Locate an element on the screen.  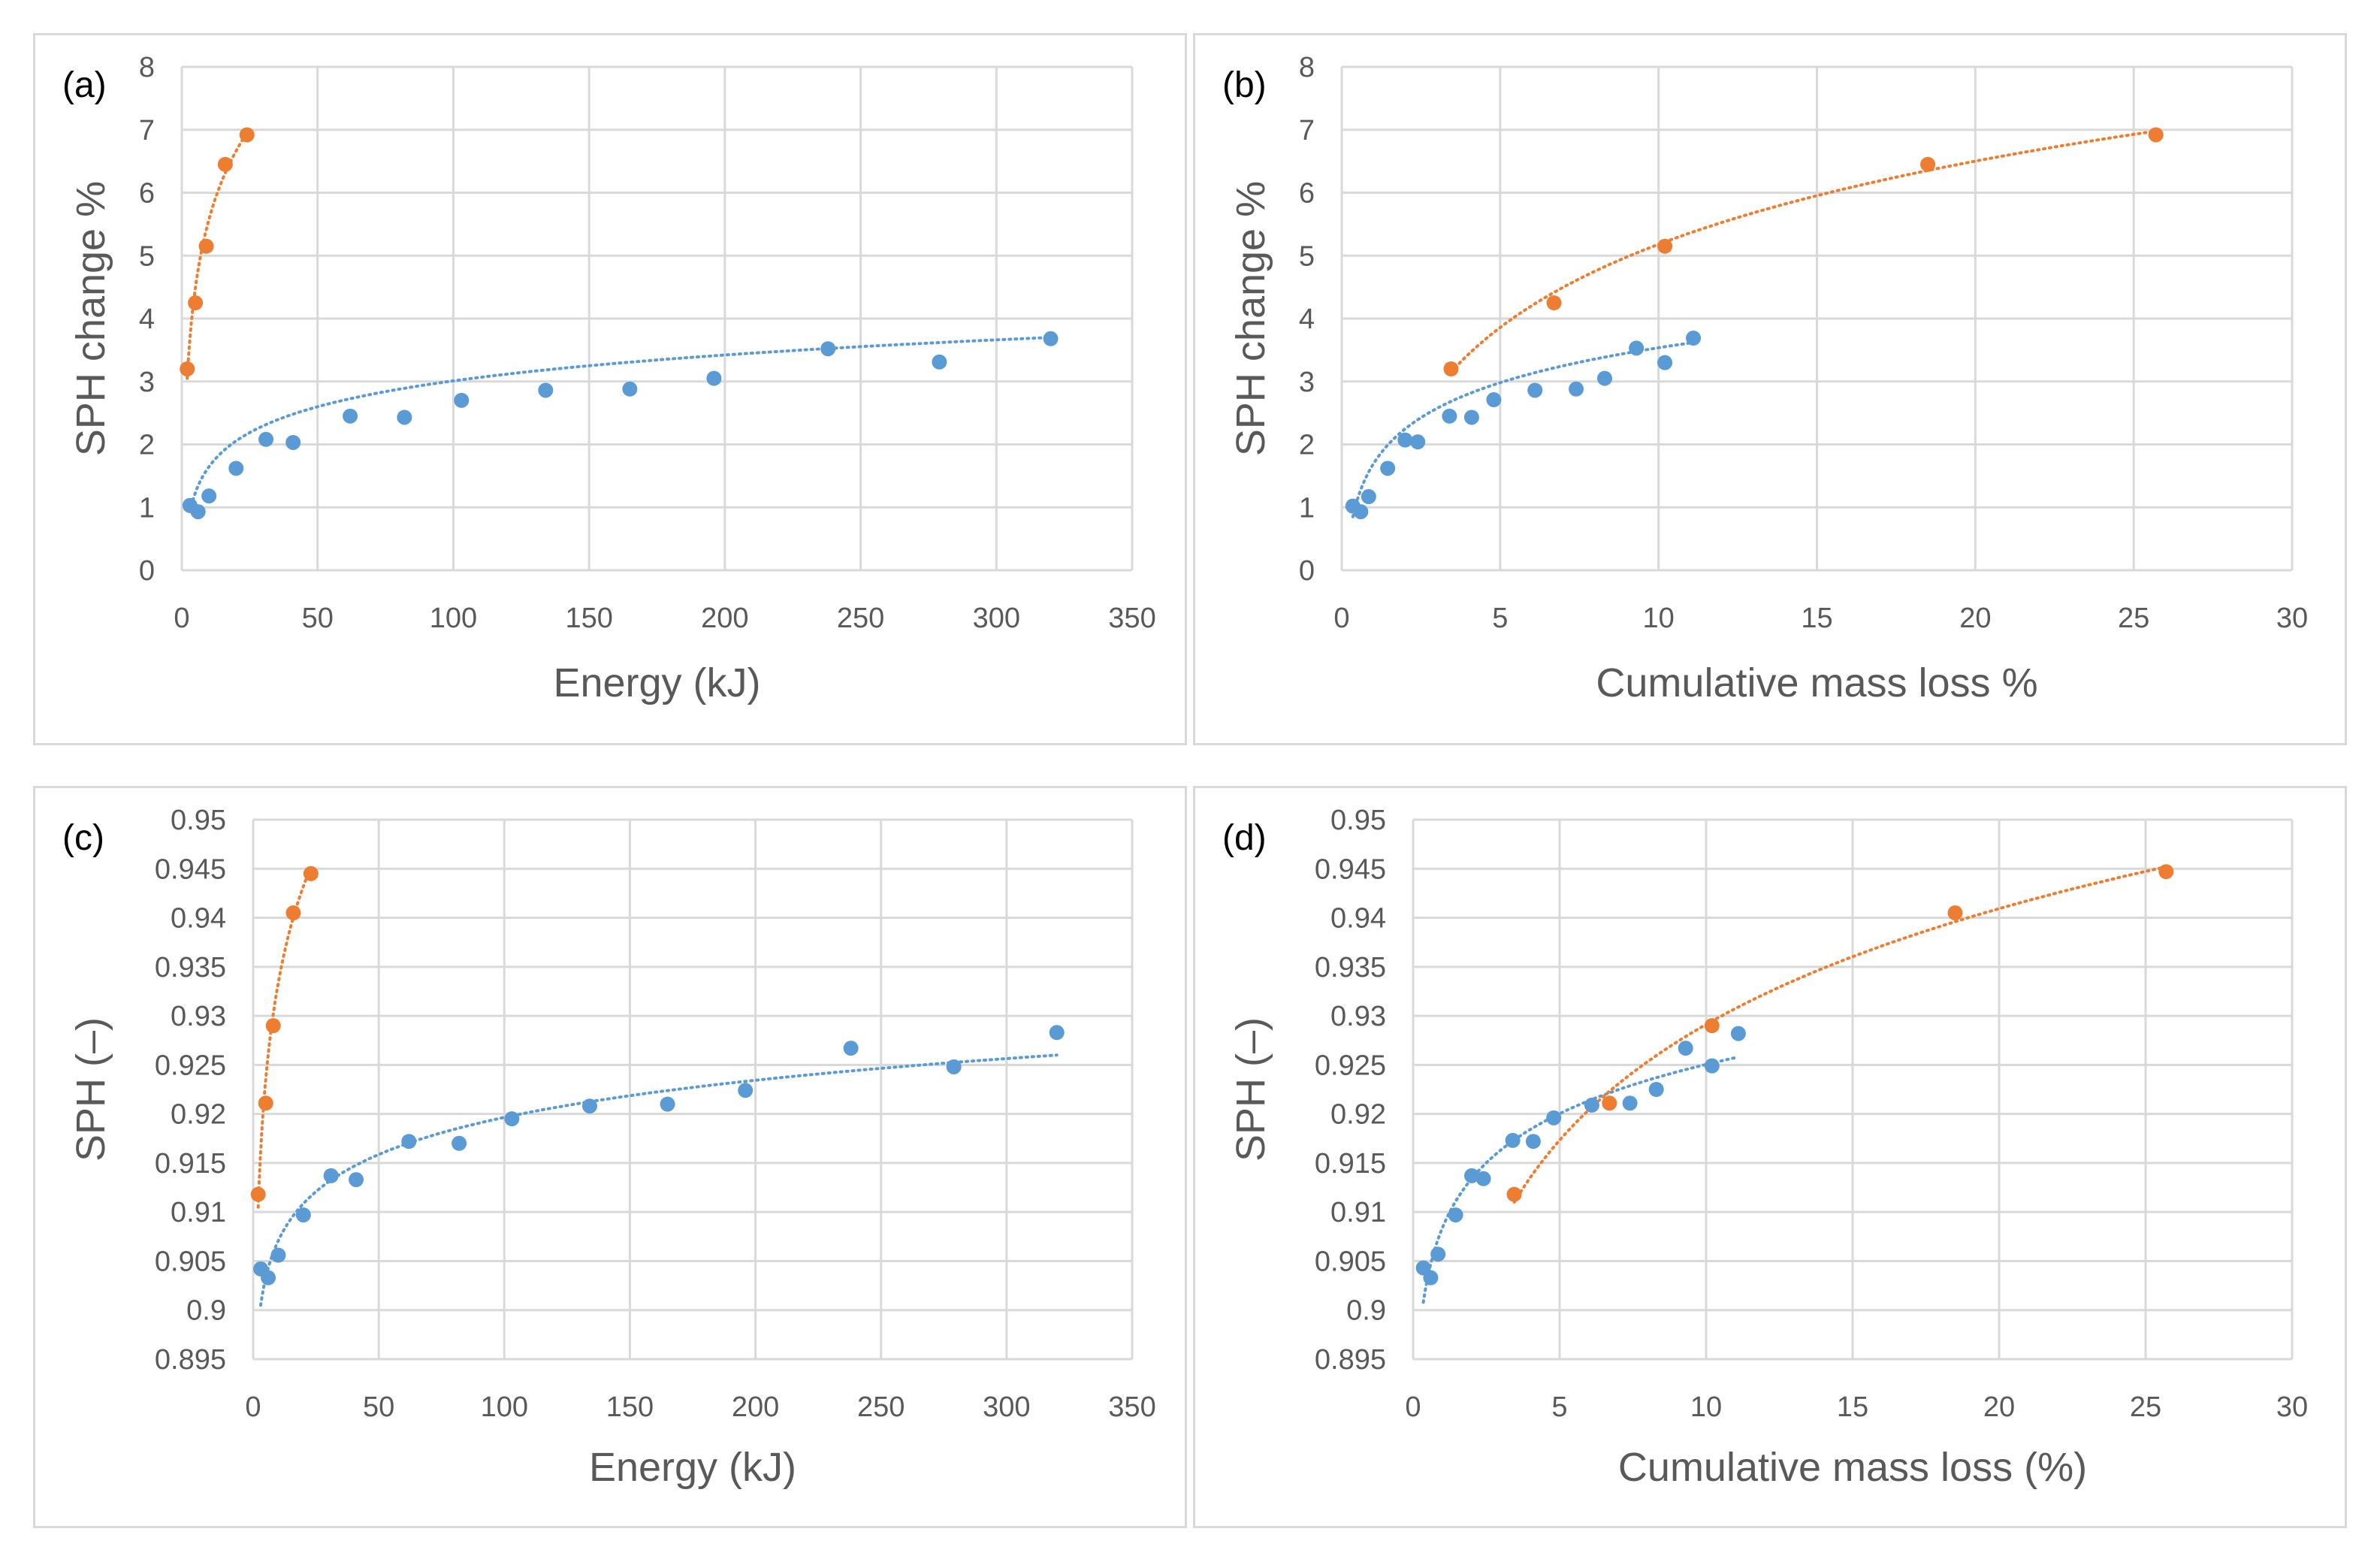
x-tick-label: 50 is located at coordinates (378, 1407).